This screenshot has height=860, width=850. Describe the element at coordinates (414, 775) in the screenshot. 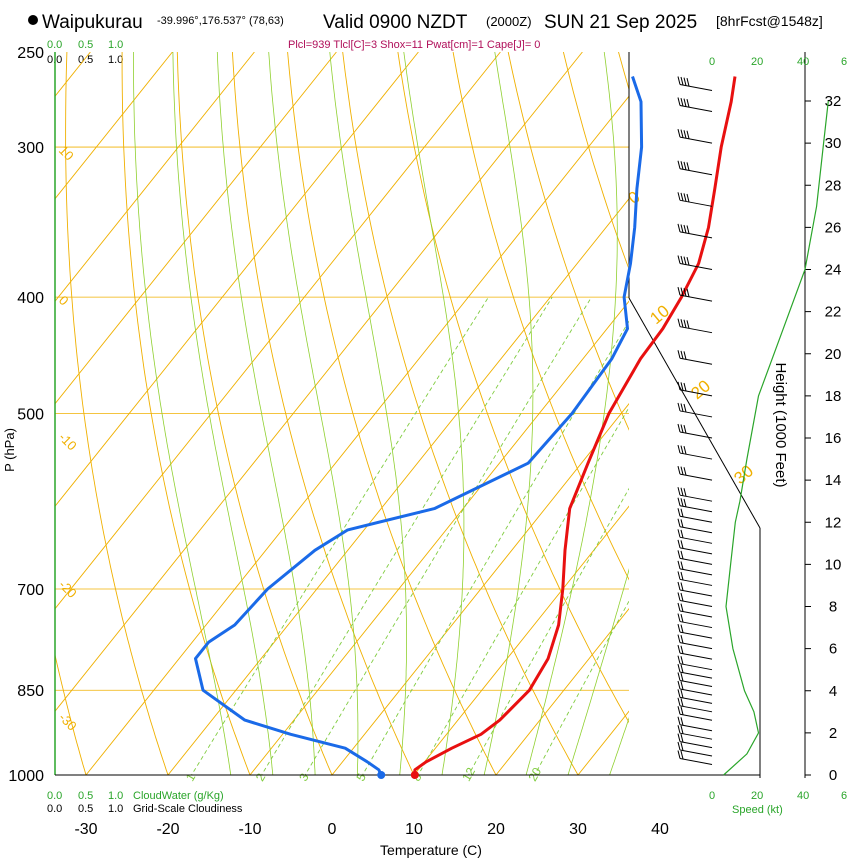

I see `surface-temperature-marker` at that location.